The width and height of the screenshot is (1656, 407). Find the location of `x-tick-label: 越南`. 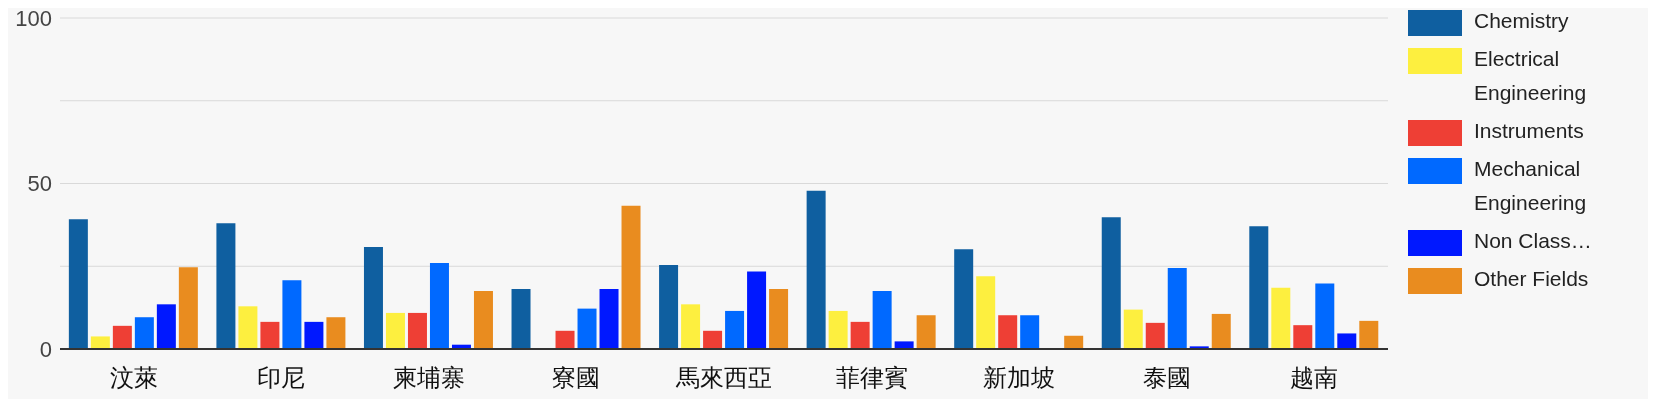

x-tick-label: 越南 is located at coordinates (1314, 378).